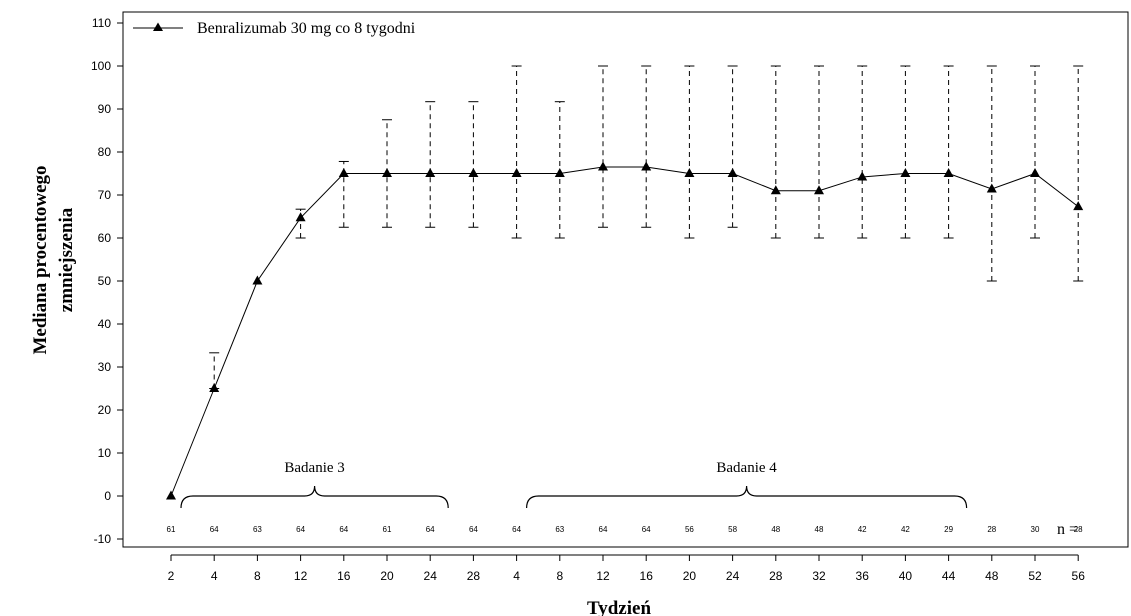 The height and width of the screenshot is (616, 1131). Describe the element at coordinates (66, 259) in the screenshot. I see `y-axis-label-line-2: zmniejszenia` at that location.